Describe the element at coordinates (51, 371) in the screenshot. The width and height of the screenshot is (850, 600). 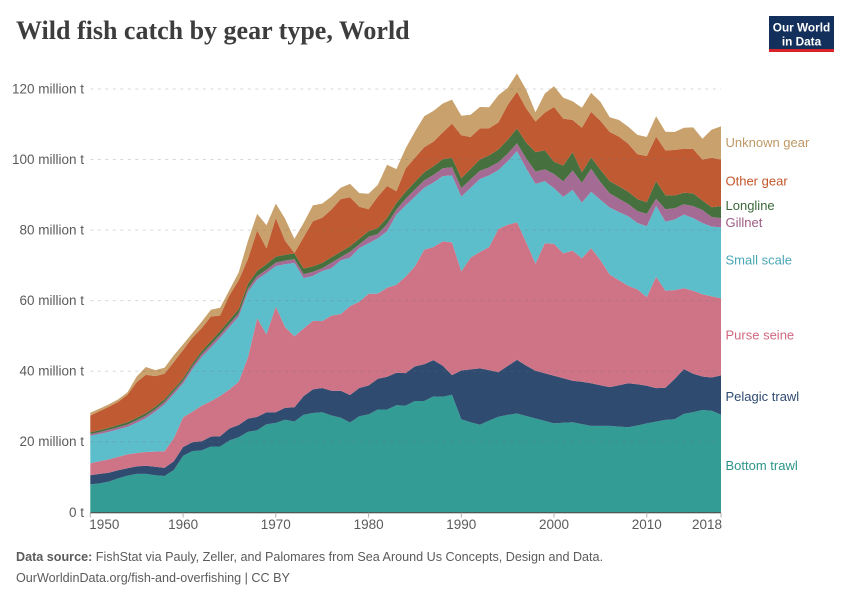
I see `svg-text: 40 million t` at that location.